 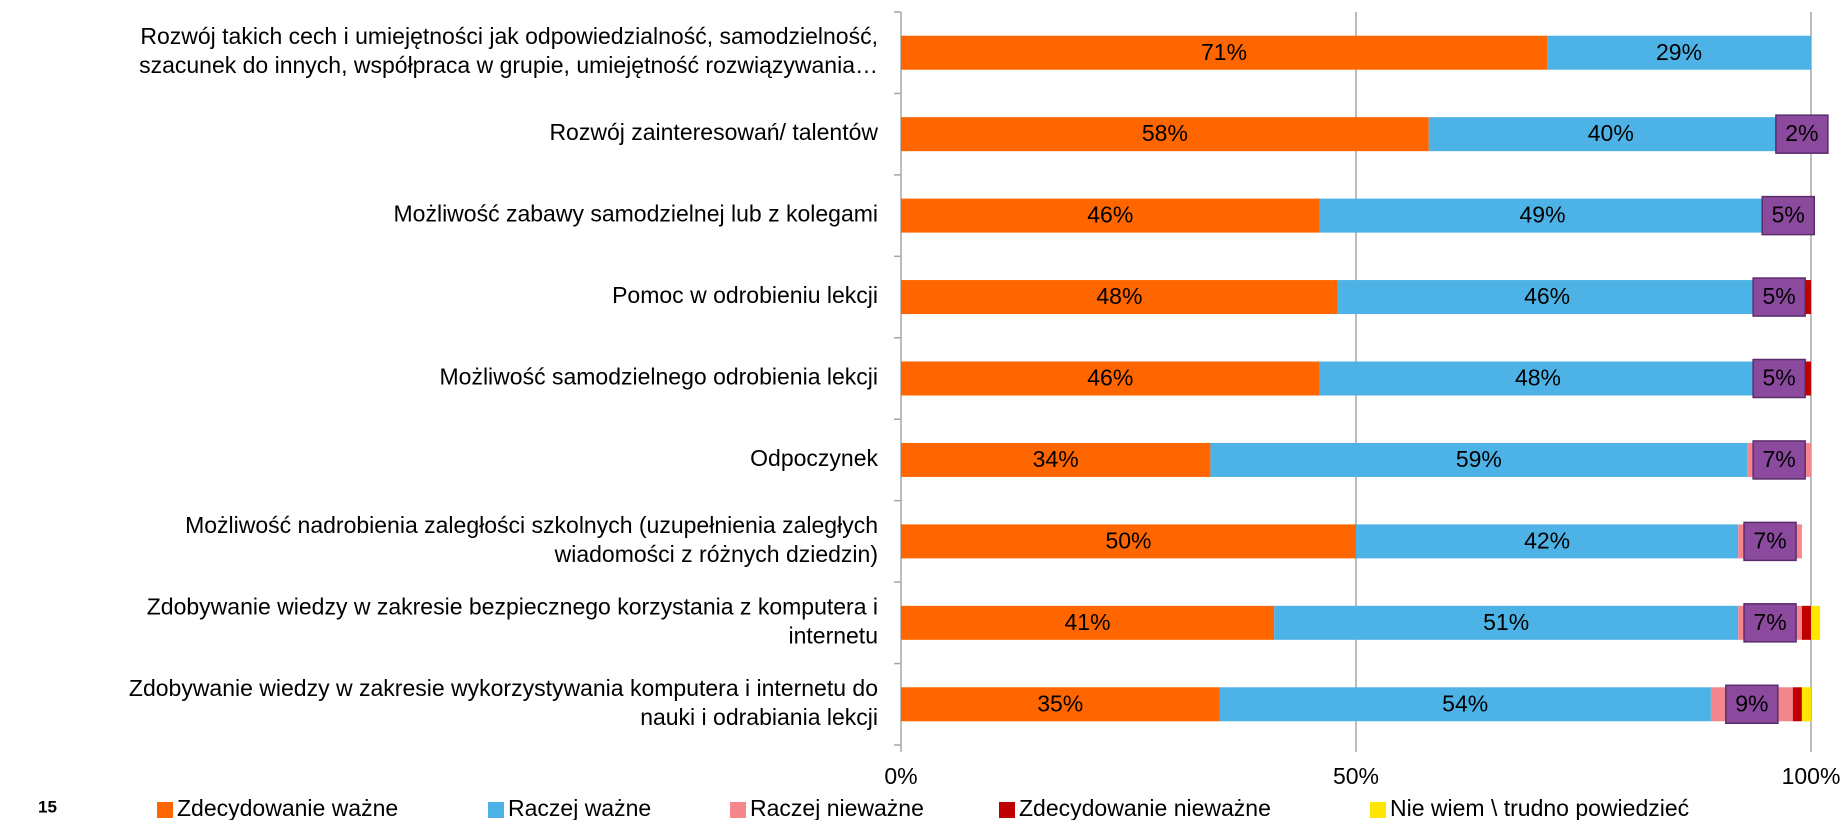 I want to click on data-label: 71%, so click(x=1224, y=52).